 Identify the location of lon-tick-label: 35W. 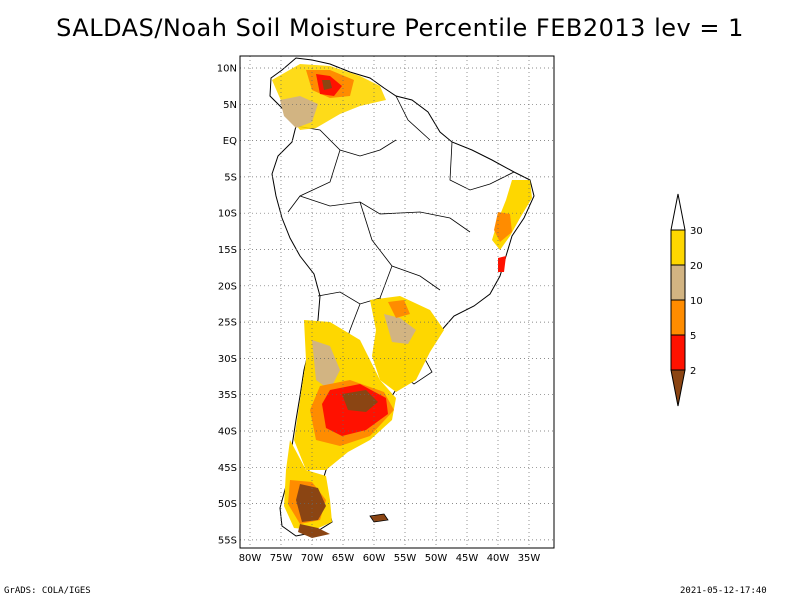
(529, 558).